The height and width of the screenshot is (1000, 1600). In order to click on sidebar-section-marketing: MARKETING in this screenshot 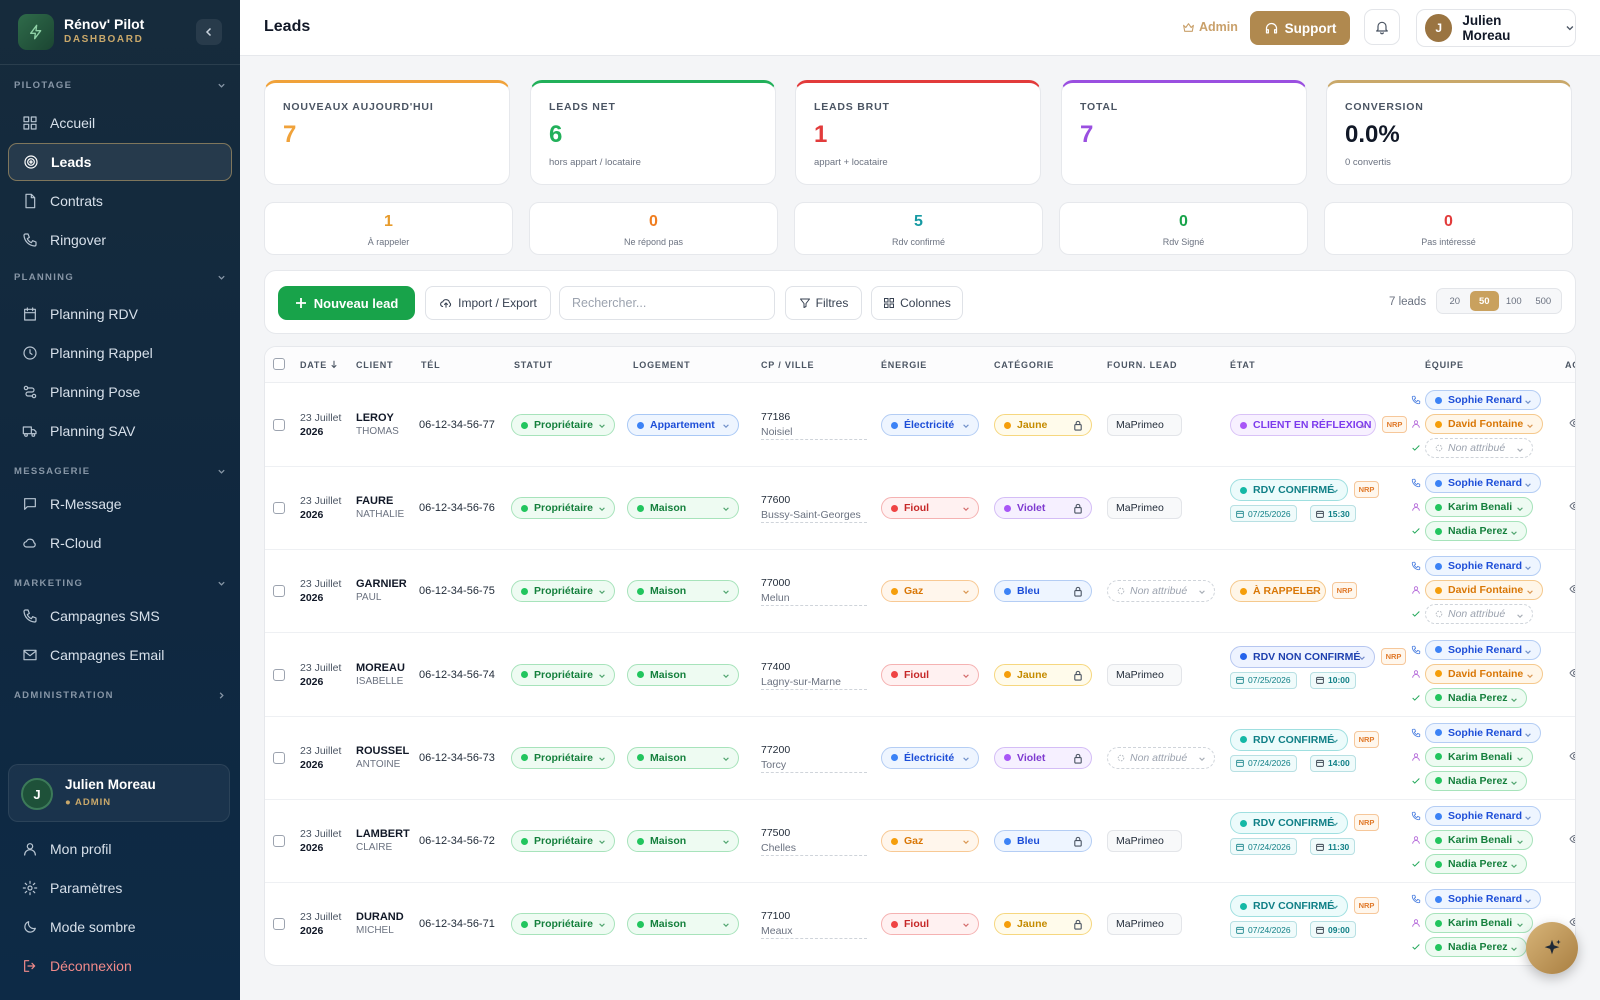, I will do `click(120, 585)`.